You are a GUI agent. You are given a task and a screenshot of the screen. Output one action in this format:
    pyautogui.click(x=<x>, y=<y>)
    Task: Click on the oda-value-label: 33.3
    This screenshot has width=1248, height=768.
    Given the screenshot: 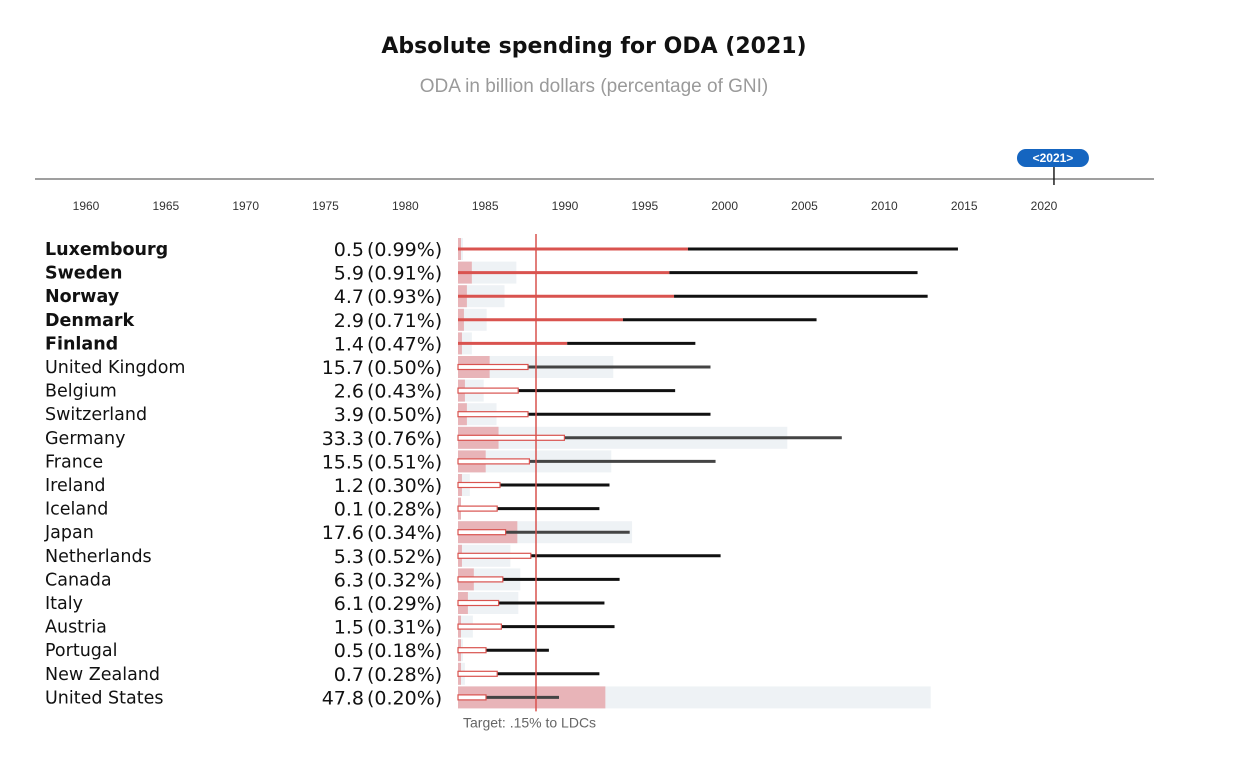 What is the action you would take?
    pyautogui.click(x=343, y=439)
    